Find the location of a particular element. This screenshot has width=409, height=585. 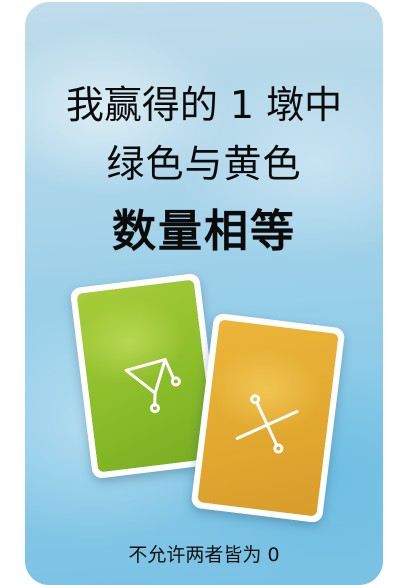

green-card-face is located at coordinates (146, 376).